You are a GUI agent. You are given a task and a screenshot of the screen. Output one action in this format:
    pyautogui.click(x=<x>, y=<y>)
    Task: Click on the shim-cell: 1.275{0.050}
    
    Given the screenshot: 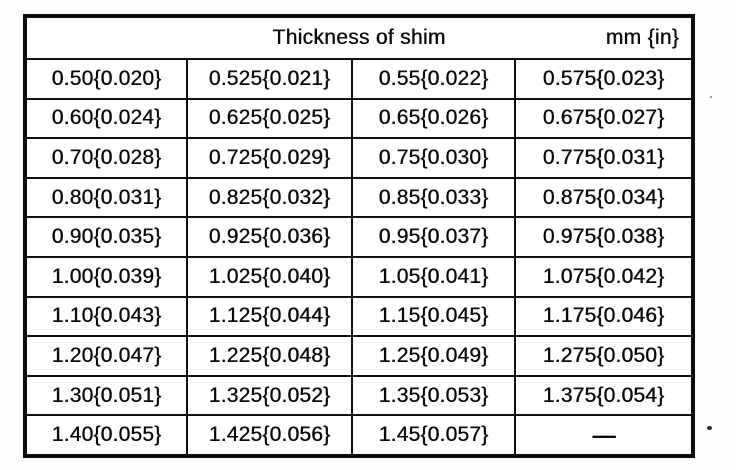 What is the action you would take?
    pyautogui.click(x=604, y=356)
    